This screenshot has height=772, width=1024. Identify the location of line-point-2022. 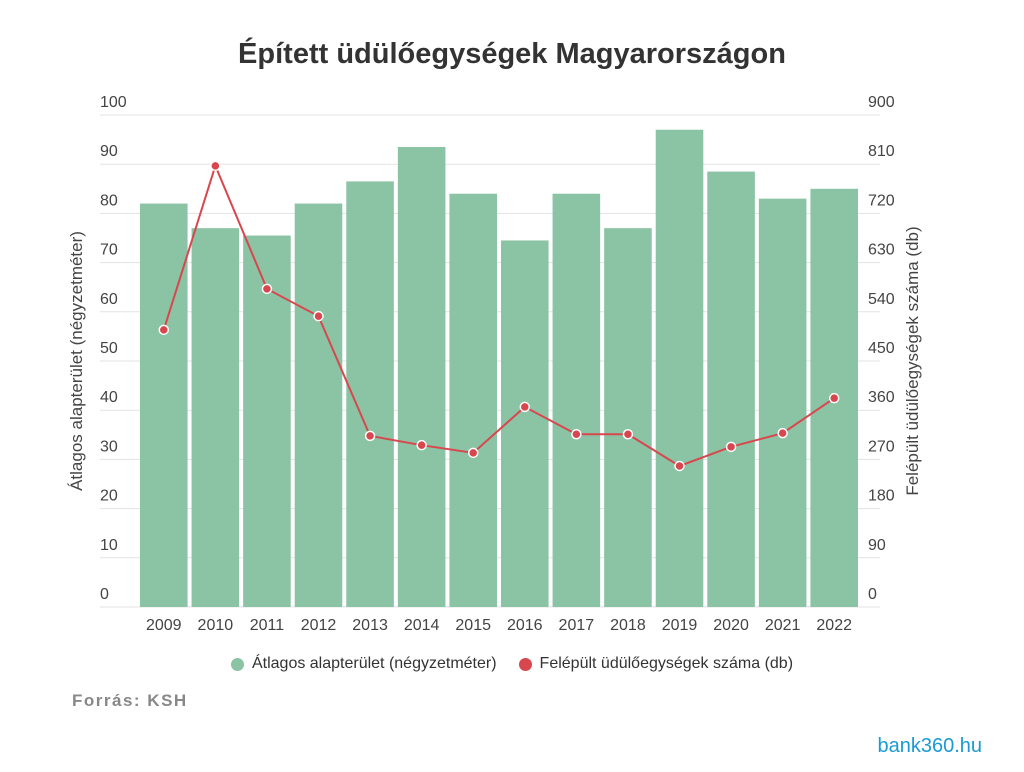
(834, 398).